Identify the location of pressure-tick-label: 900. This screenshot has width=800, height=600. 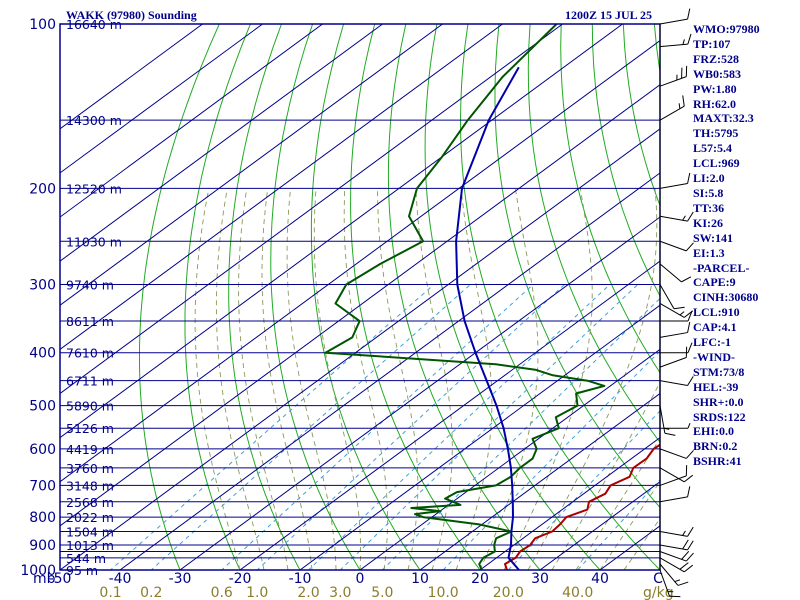
(42, 546).